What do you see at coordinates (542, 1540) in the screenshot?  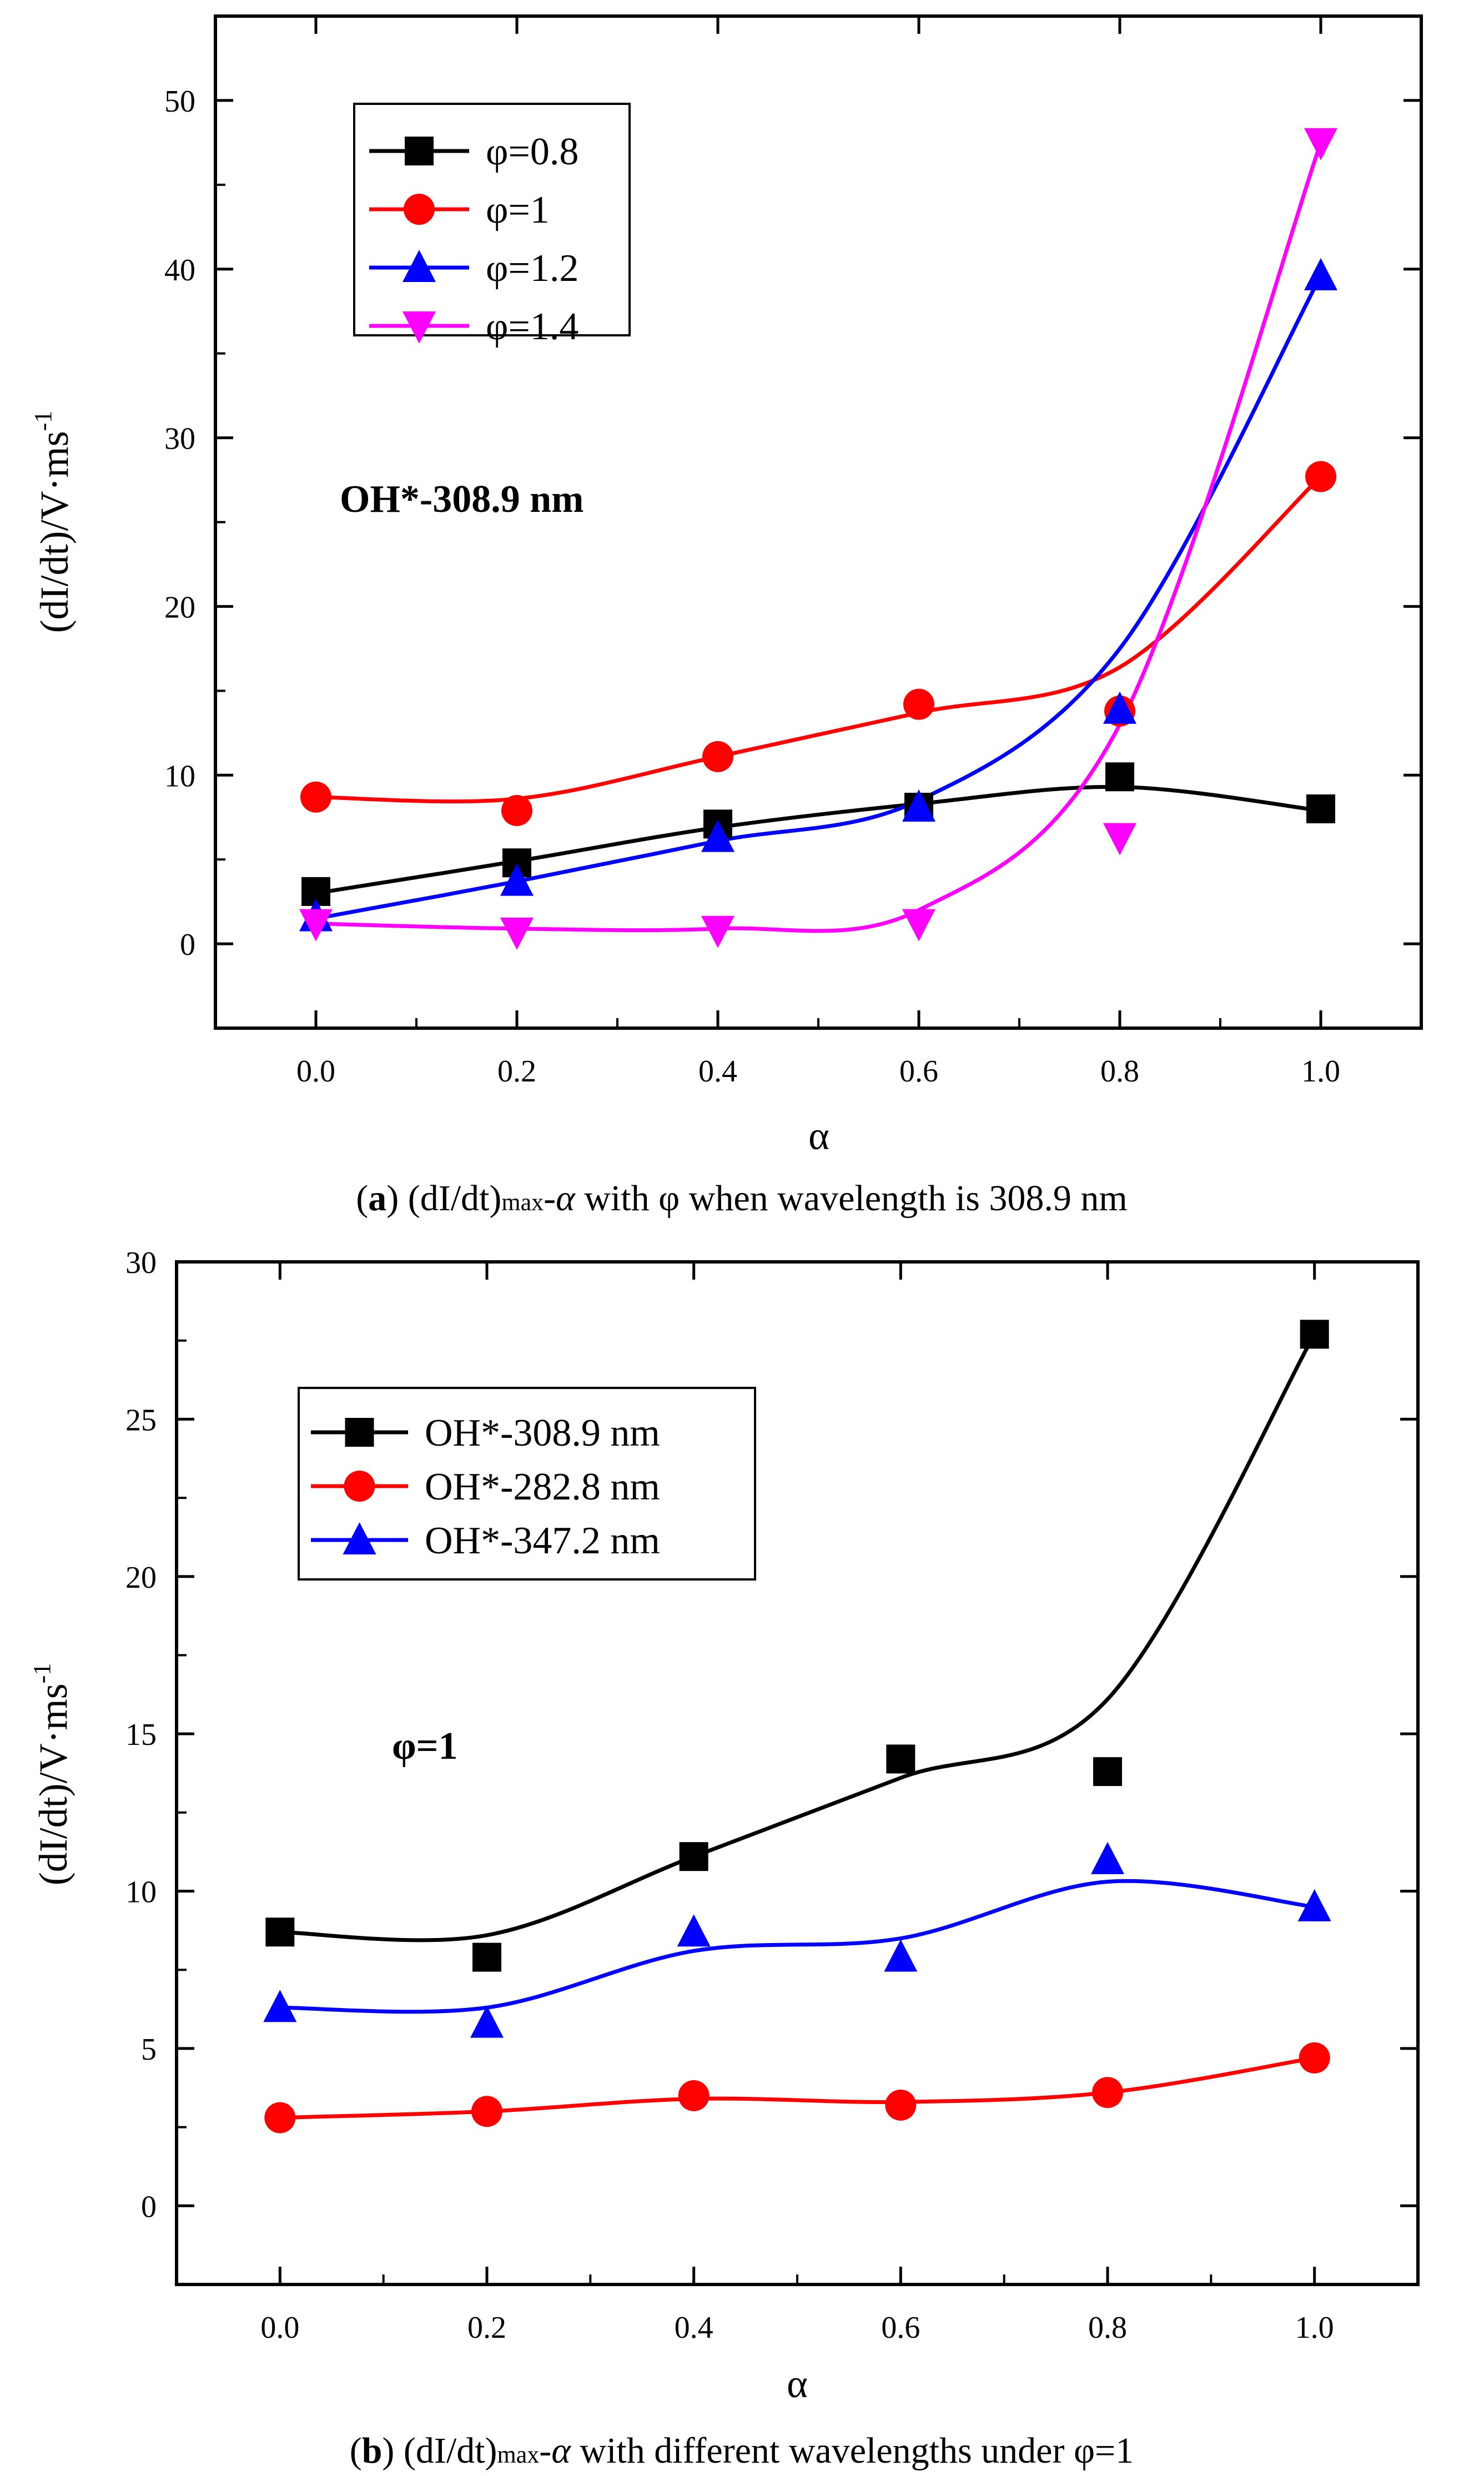 I see `legend-label-b-2: OH*-347.2 nm` at bounding box center [542, 1540].